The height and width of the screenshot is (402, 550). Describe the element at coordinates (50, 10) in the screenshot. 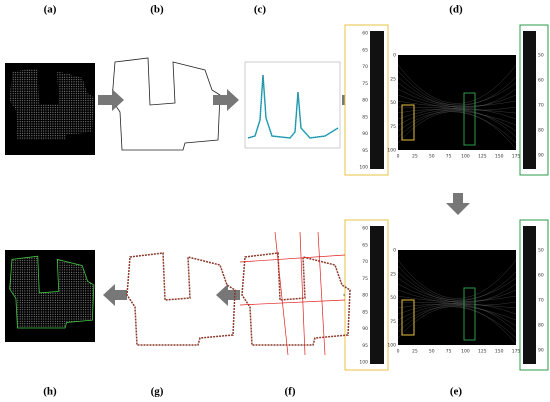

I see `panel-label: (a)` at that location.